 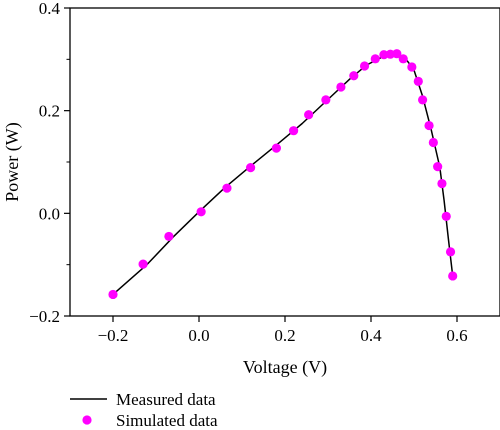 I want to click on x-axis-title: Voltage (V), so click(x=285, y=367).